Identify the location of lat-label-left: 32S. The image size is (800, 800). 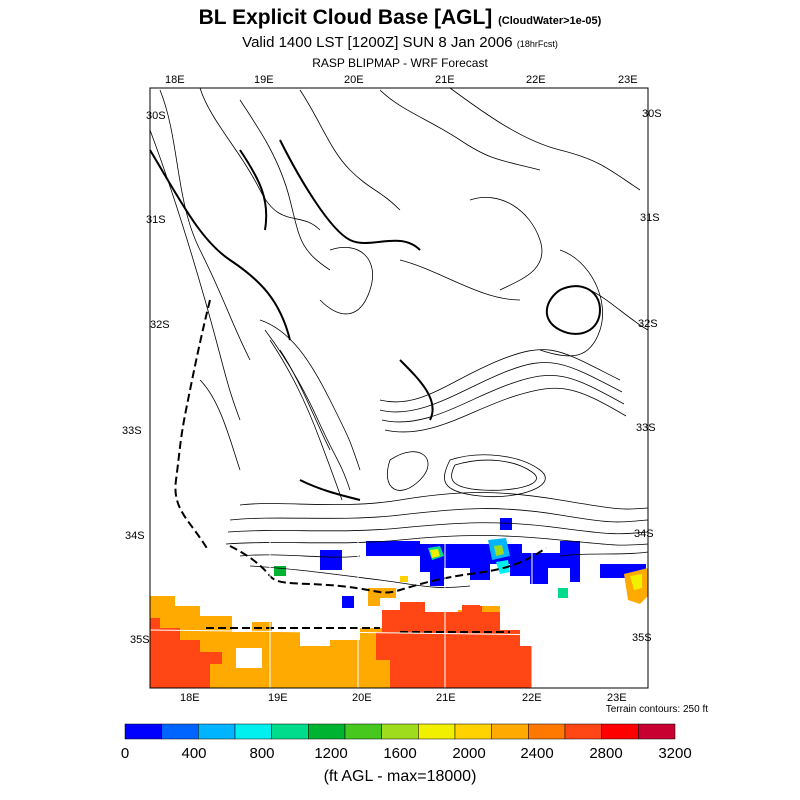
(160, 325).